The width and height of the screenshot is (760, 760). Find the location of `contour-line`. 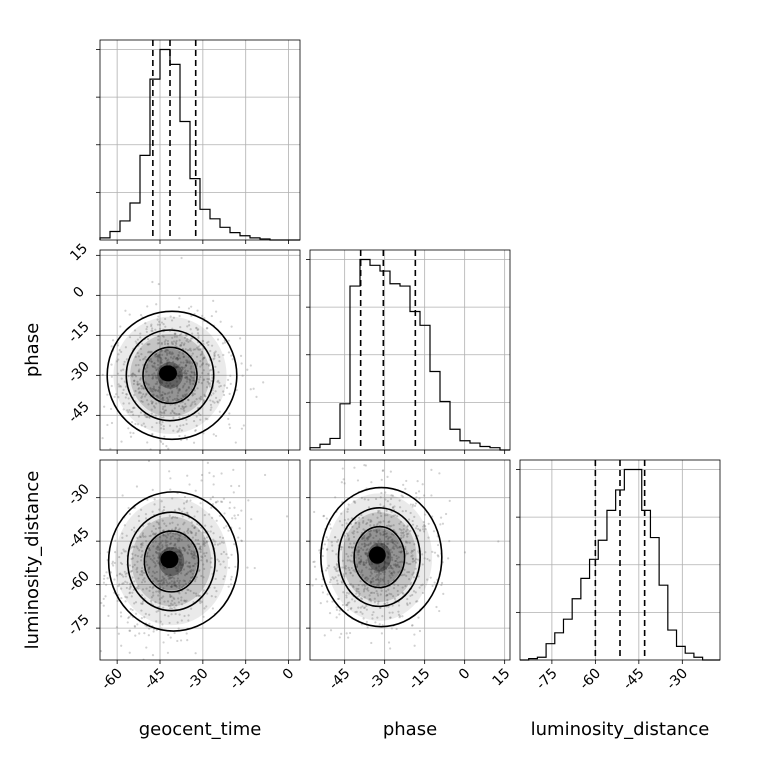

contour-line is located at coordinates (171, 561).